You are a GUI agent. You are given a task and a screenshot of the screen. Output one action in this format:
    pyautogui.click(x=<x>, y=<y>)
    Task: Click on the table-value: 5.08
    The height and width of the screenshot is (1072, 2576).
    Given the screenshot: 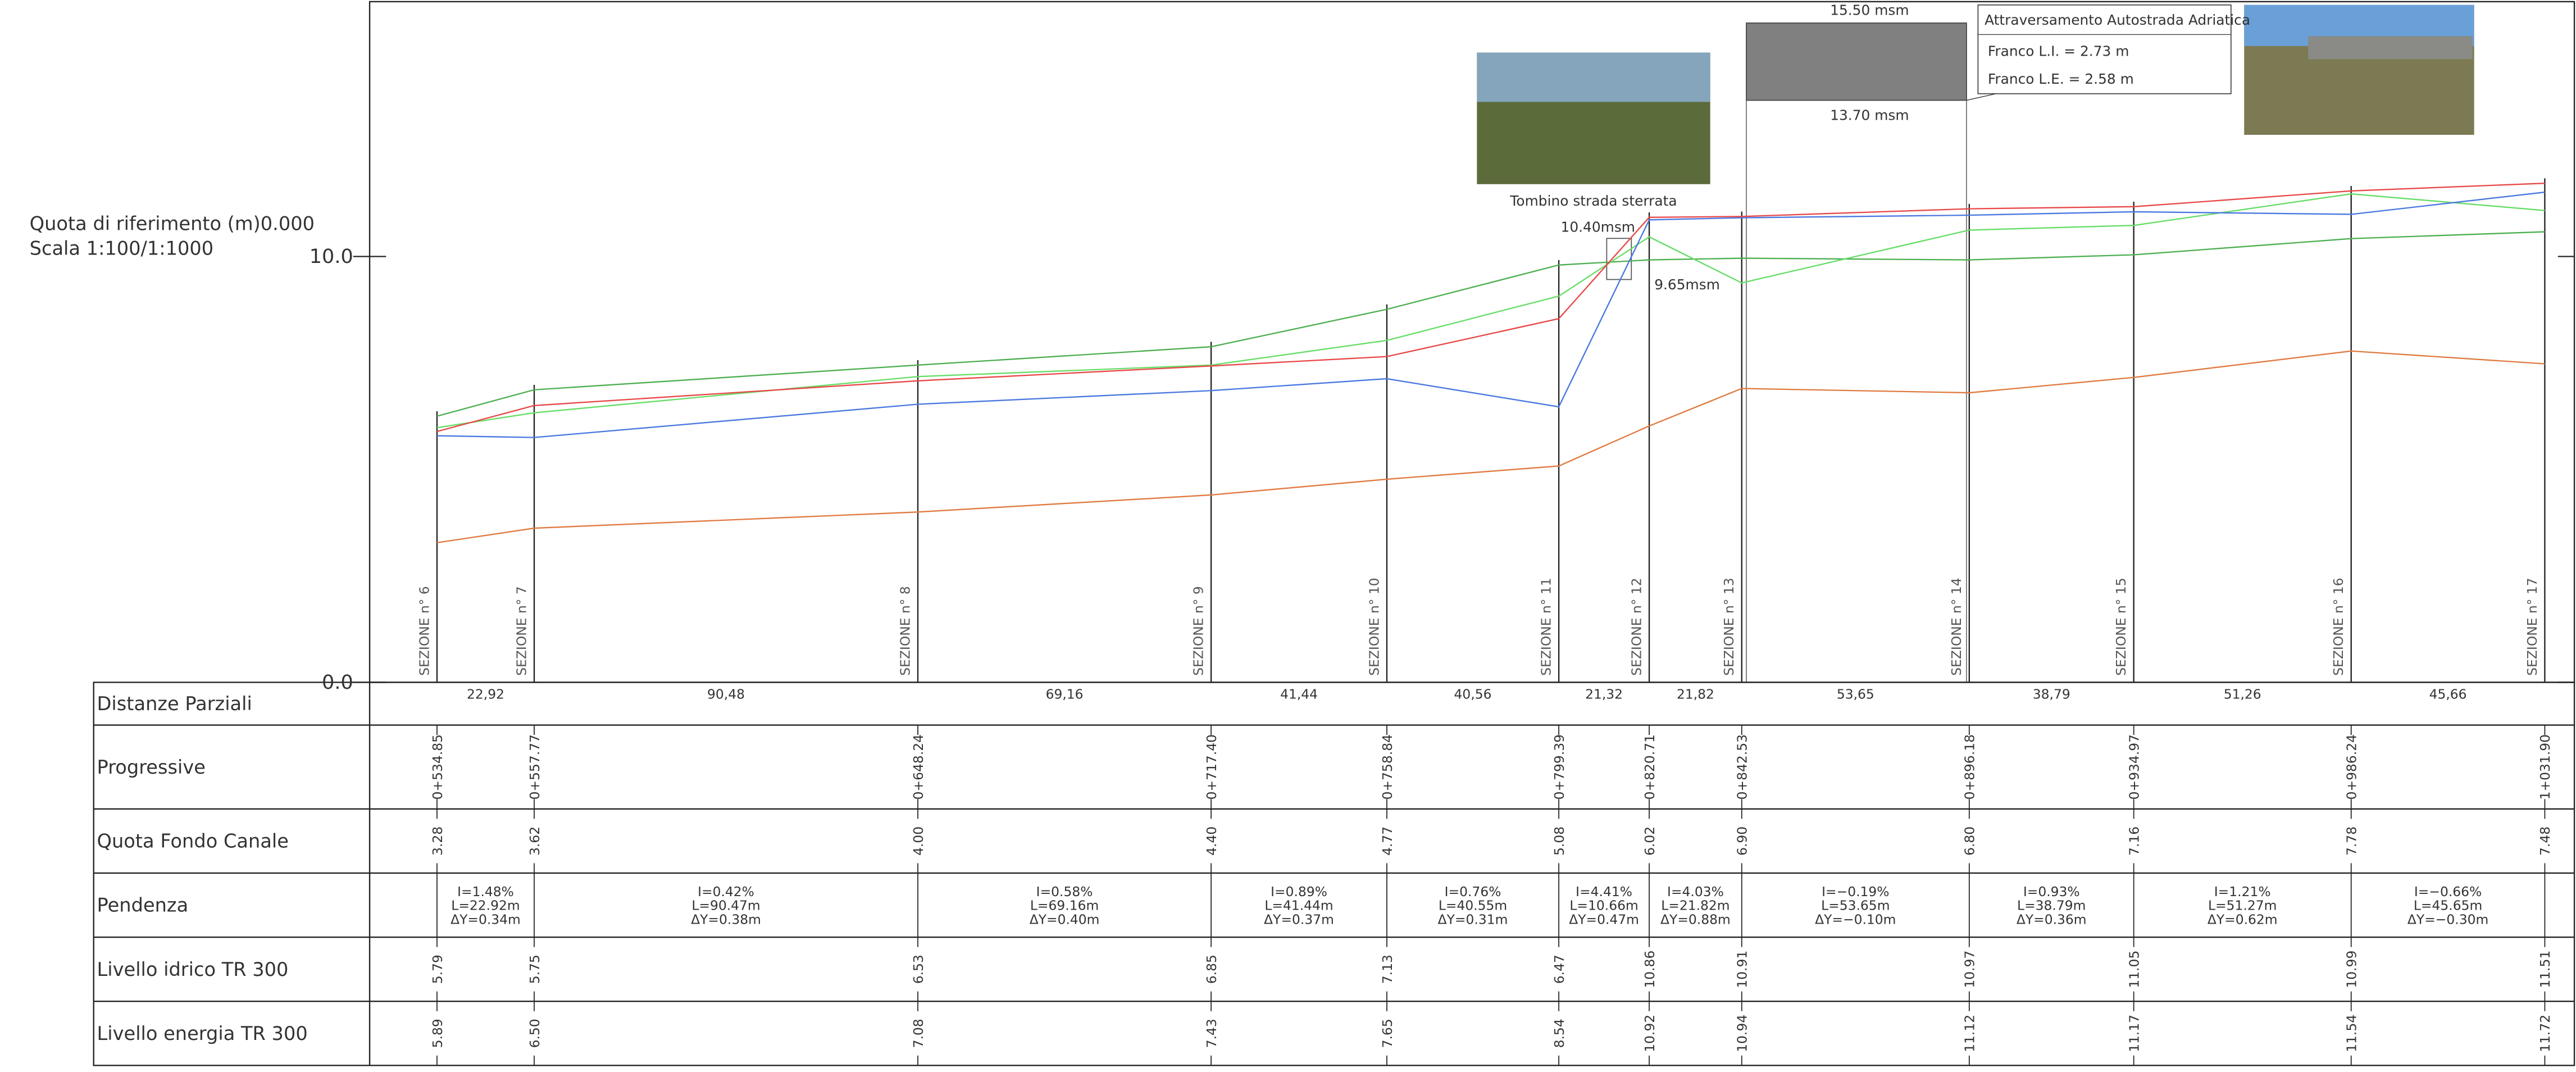 What is the action you would take?
    pyautogui.click(x=1559, y=841)
    